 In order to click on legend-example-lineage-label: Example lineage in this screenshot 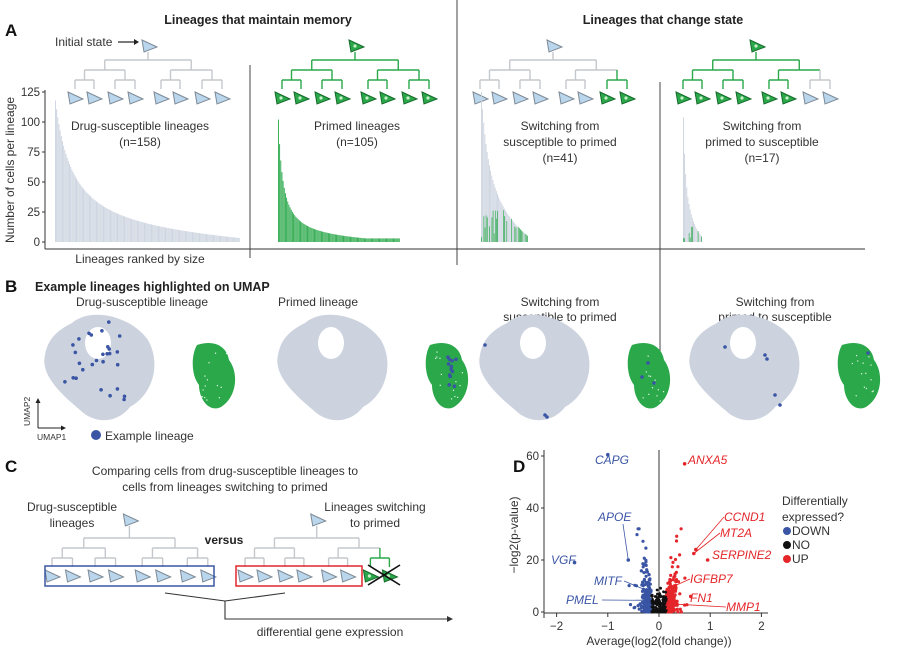, I will do `click(149, 436)`.